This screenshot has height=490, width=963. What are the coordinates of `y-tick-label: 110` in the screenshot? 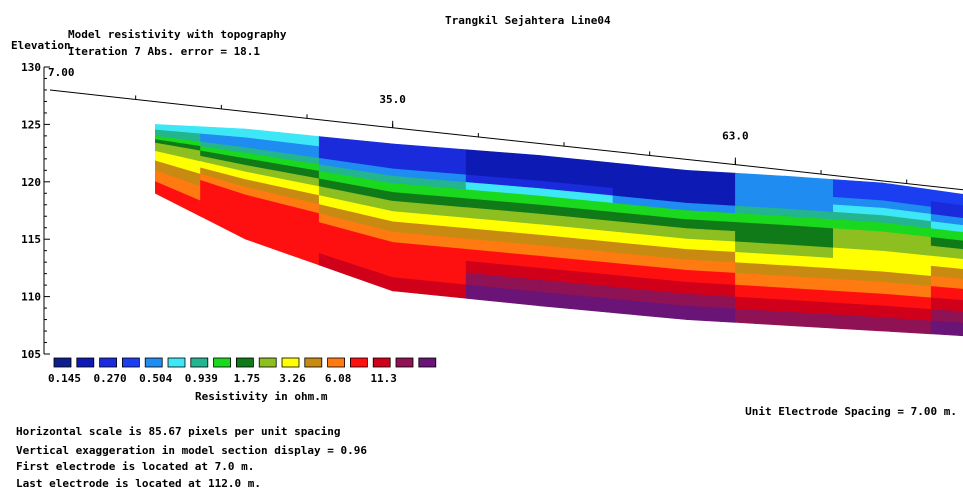 It's located at (31, 297).